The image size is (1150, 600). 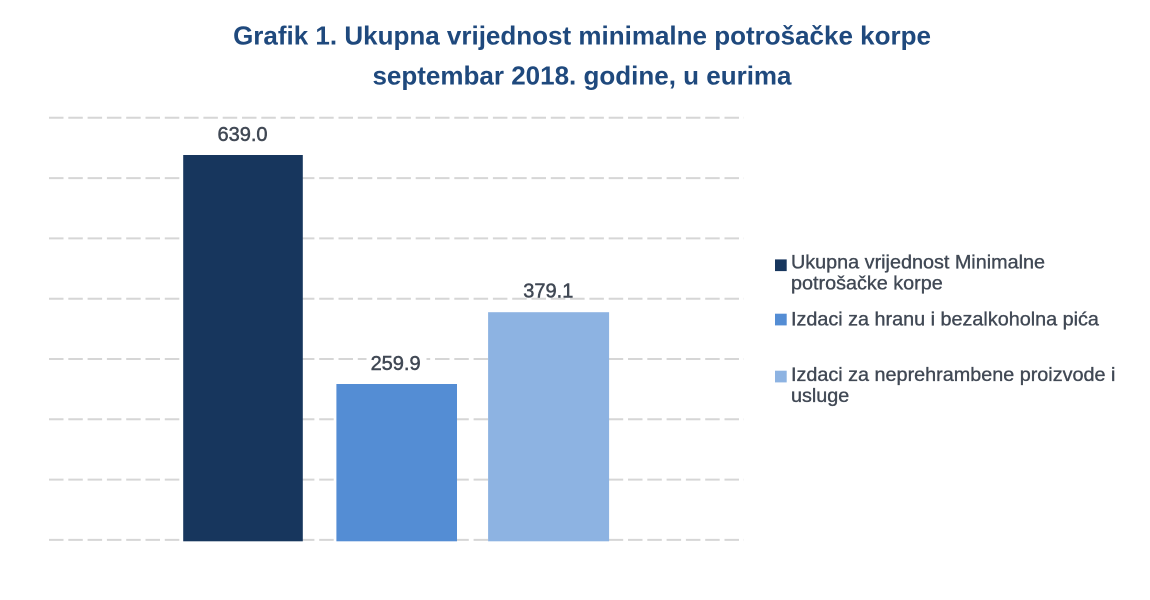 I want to click on svg-text:septembar 2018. godine, u euri: septembar 2018. godine, u eurima, so click(x=582, y=75).